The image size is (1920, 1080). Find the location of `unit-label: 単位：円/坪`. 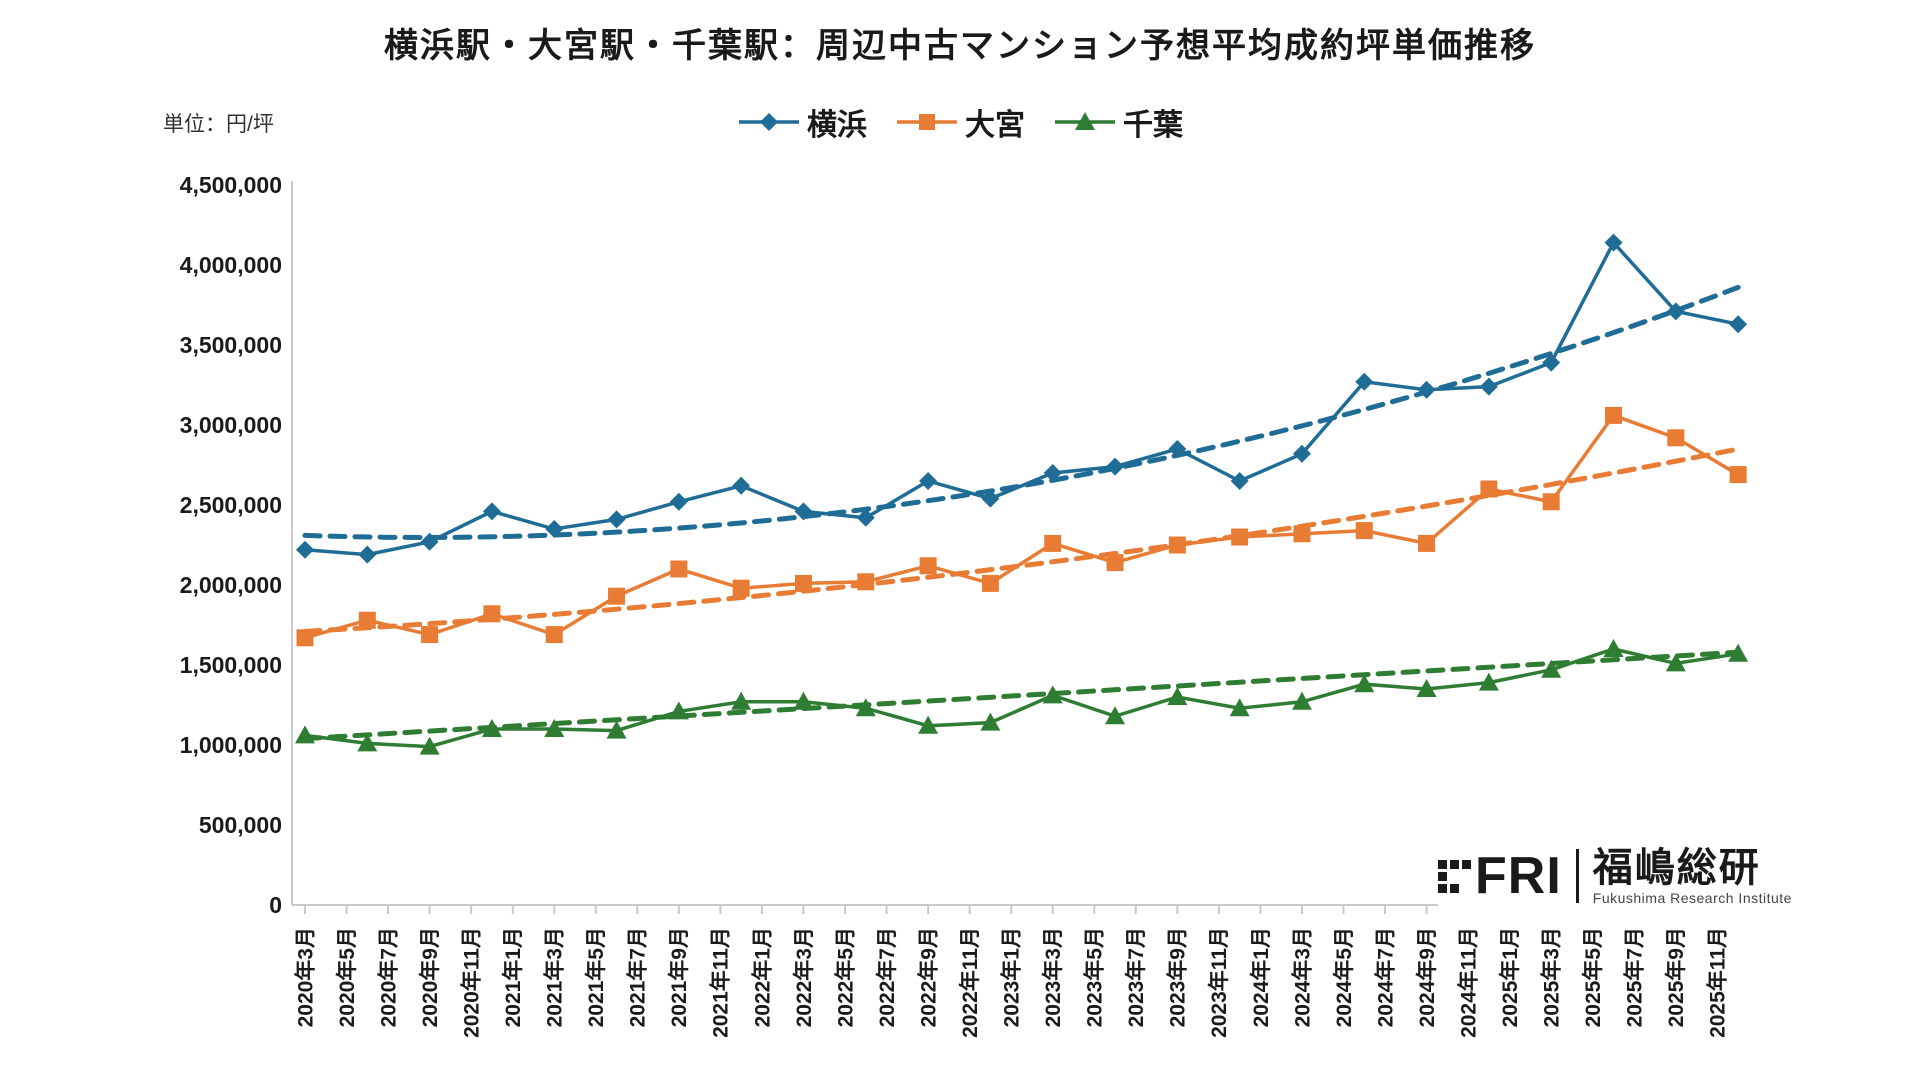

unit-label: 単位：円/坪 is located at coordinates (218, 124).